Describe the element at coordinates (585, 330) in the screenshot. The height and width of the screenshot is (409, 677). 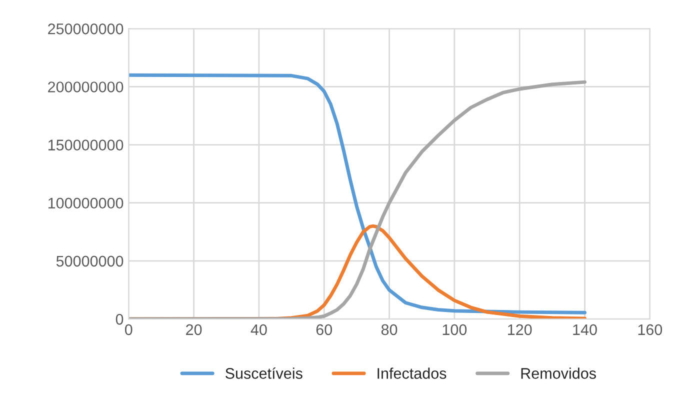
I see `x-tick-label: 140` at that location.